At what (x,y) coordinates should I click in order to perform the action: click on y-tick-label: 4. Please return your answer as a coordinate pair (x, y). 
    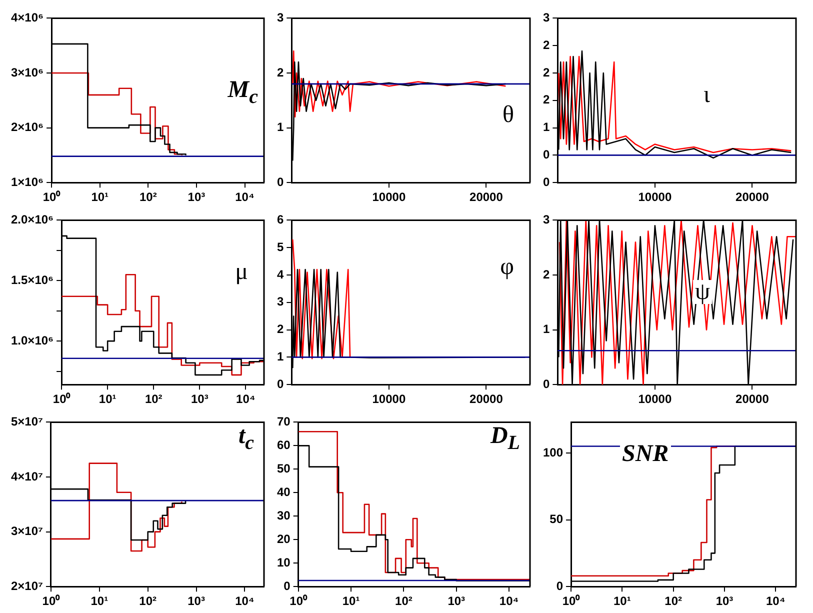
    Looking at the image, I should click on (280, 274).